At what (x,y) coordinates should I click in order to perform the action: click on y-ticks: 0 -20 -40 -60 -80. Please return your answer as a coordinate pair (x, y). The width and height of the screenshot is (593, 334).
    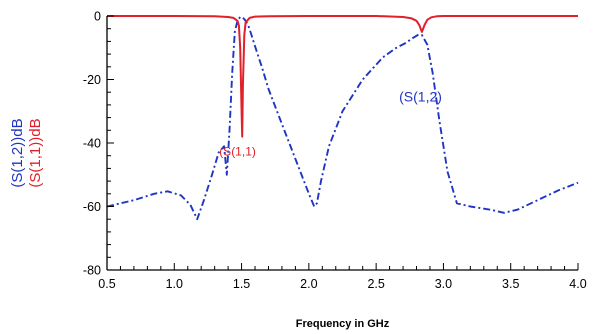
    Looking at the image, I should click on (98, 144).